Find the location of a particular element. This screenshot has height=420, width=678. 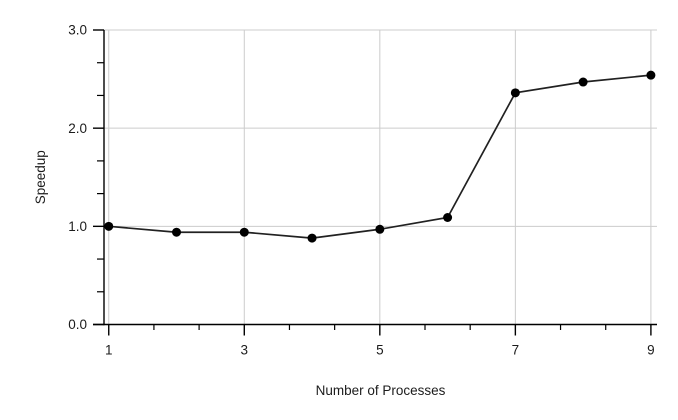

y-tick-label: 1.0 is located at coordinates (77, 226).